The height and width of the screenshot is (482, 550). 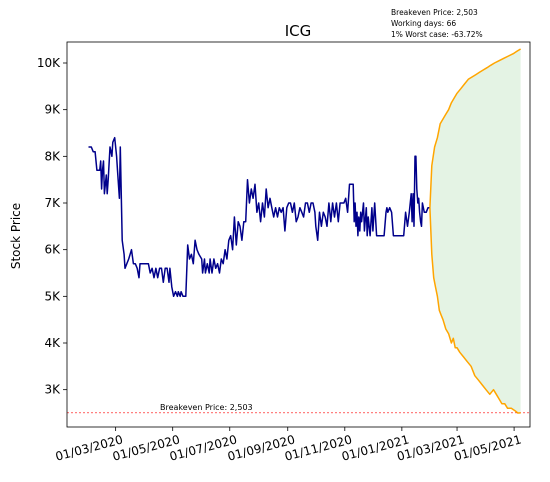 I want to click on info-working-days-text: Working days: 66, so click(x=423, y=24).